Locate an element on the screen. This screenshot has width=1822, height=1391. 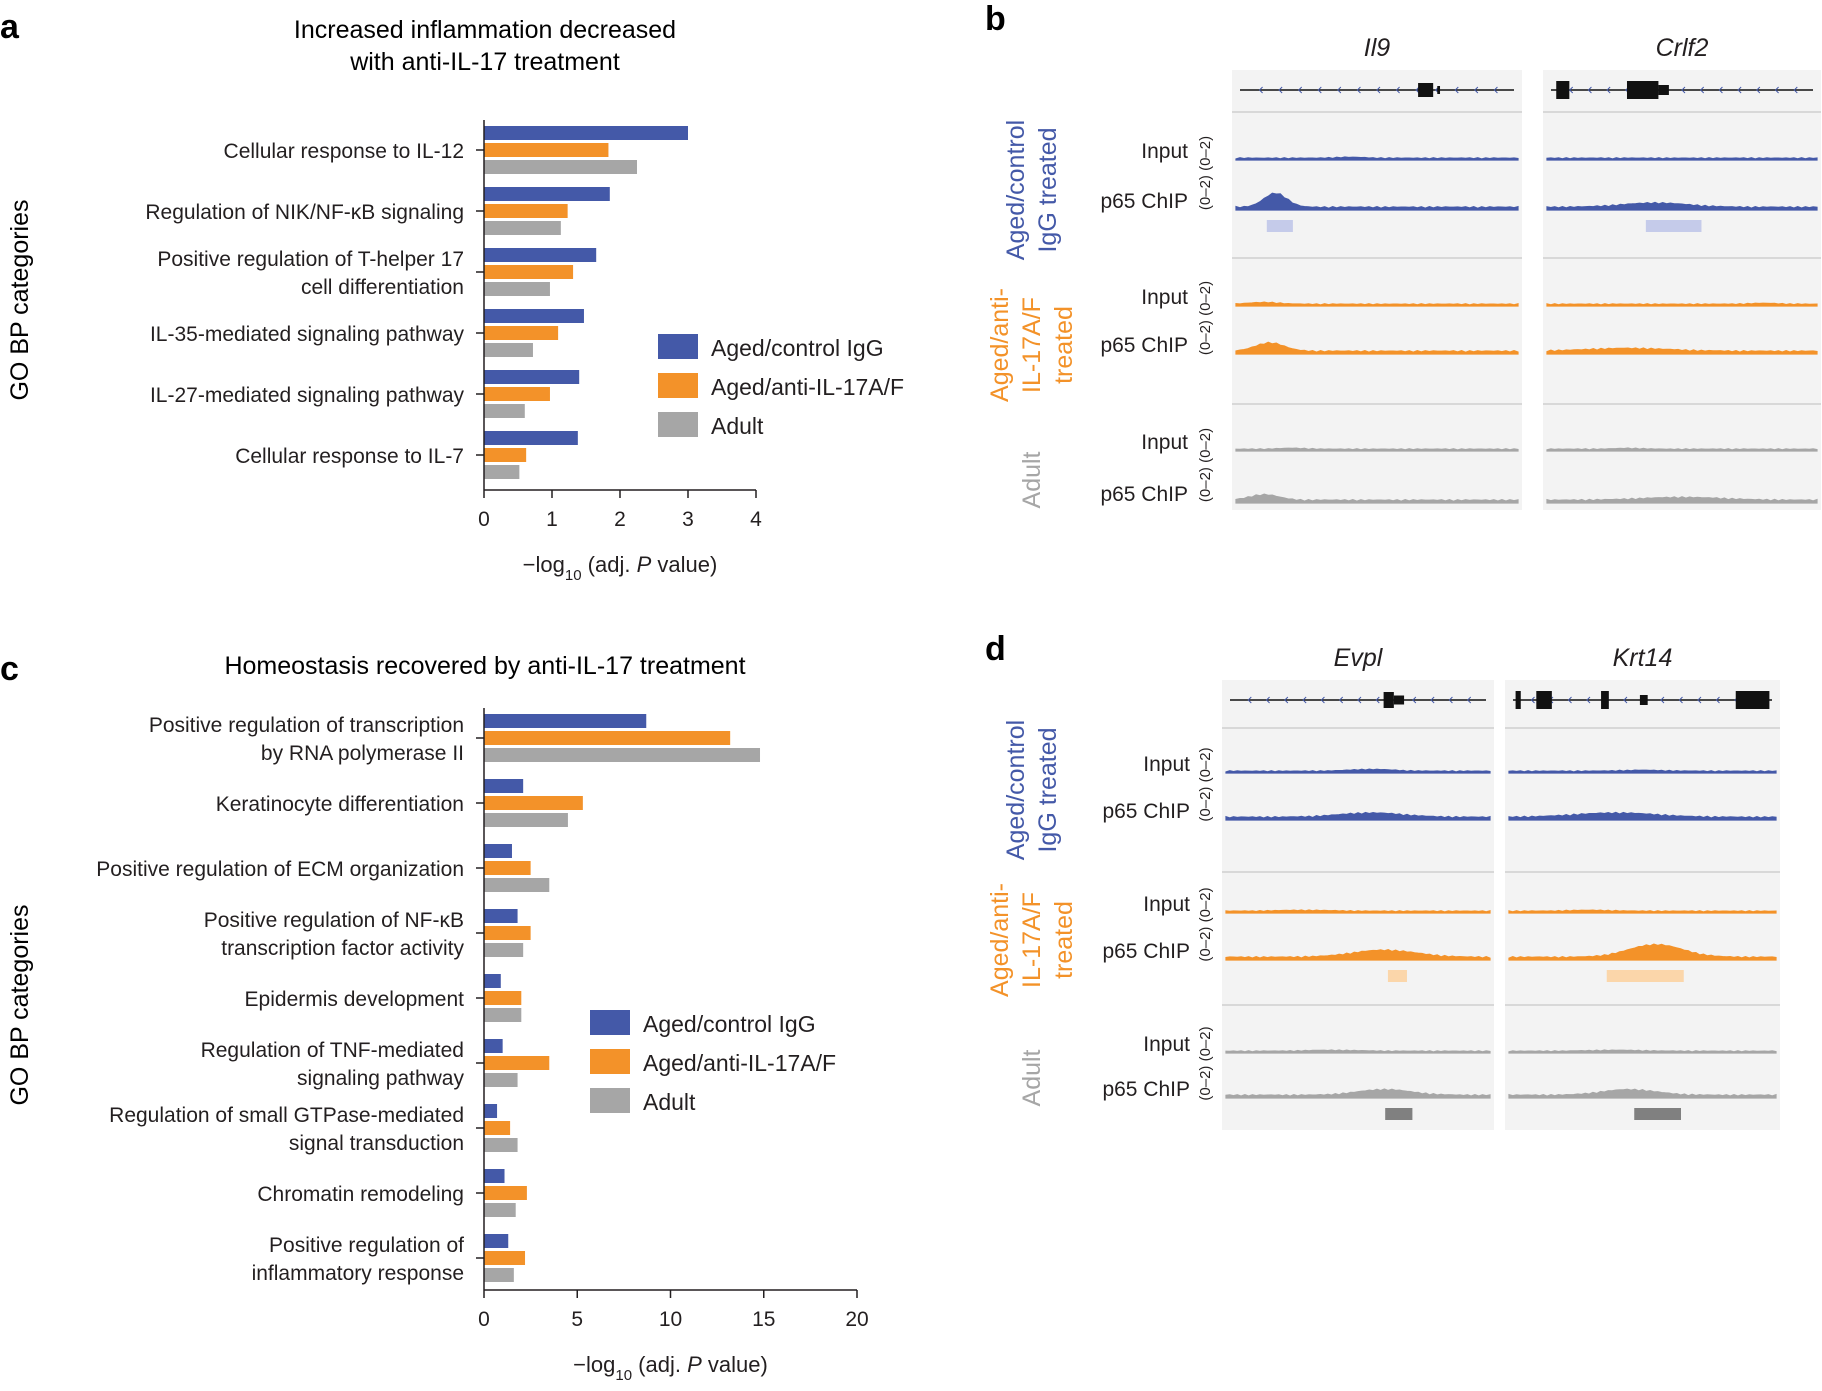
category-label: inflammatory response is located at coordinates (358, 1273).